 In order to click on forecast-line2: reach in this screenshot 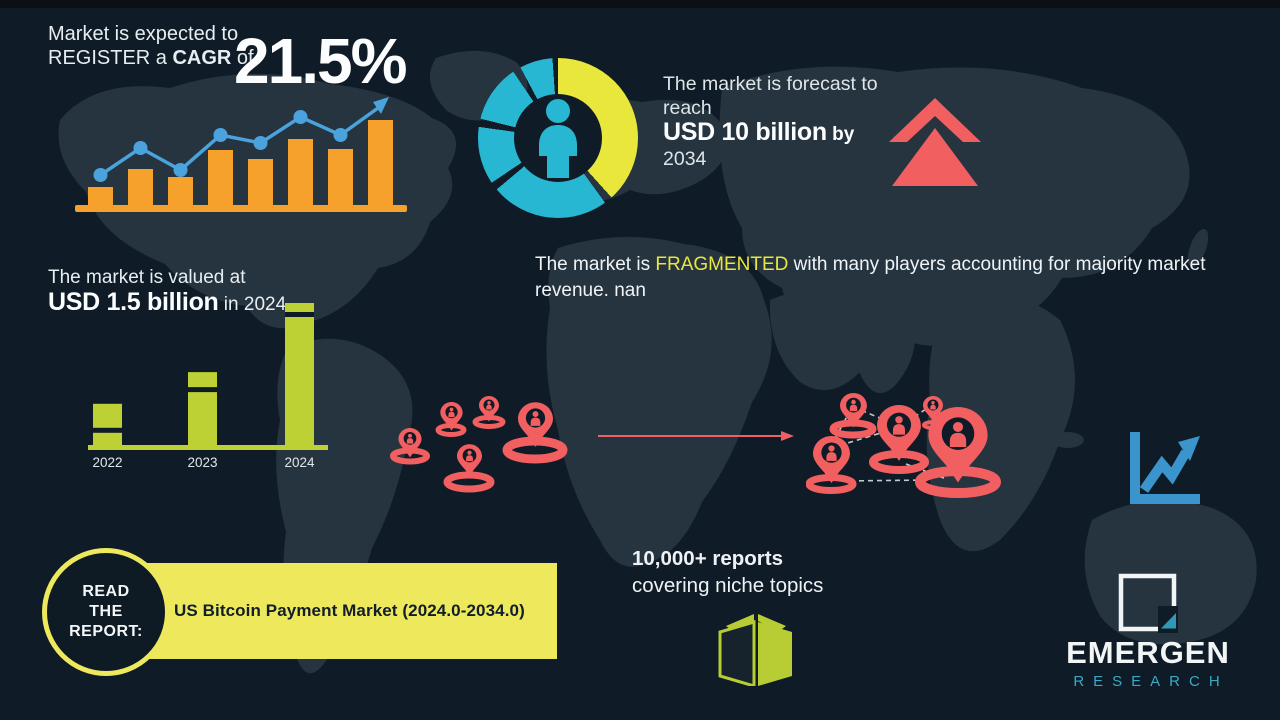, I will do `click(687, 108)`.